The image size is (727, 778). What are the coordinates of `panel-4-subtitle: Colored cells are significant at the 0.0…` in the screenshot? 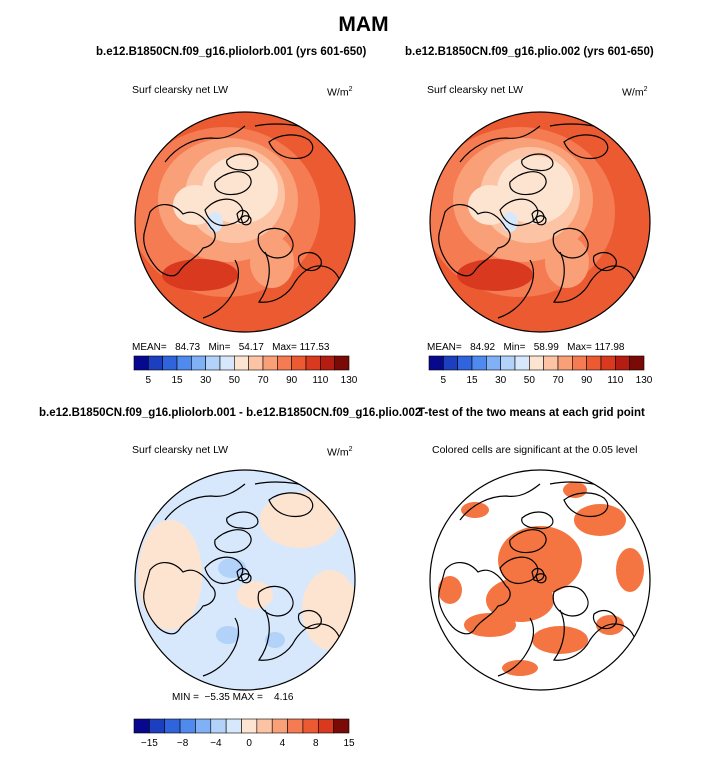 It's located at (535, 450).